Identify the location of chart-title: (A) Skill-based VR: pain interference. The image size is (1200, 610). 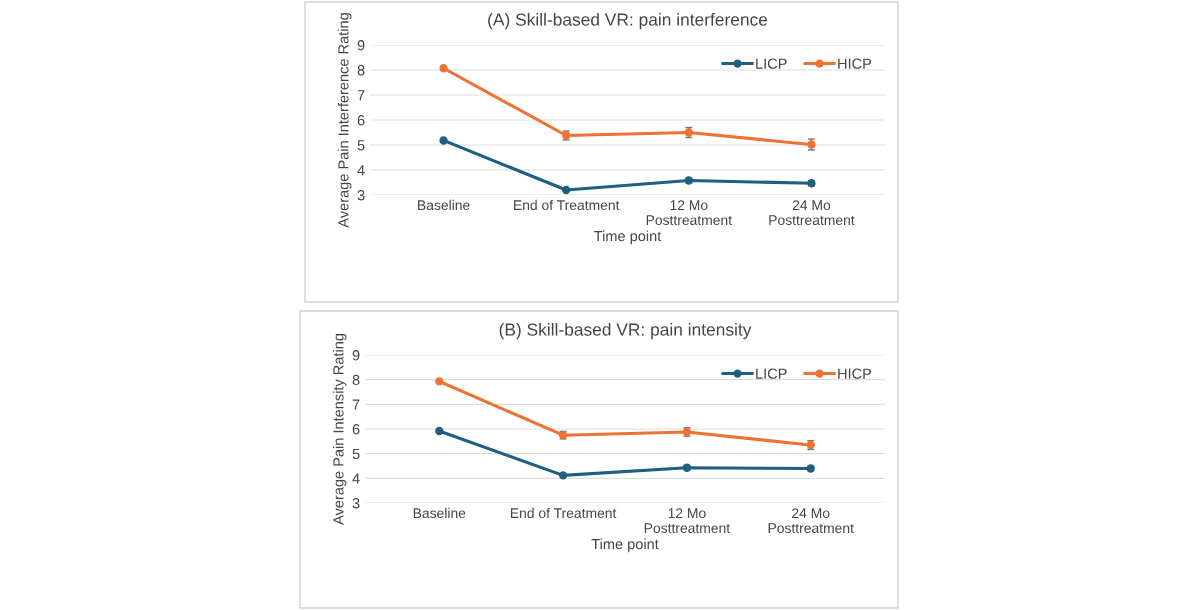
(628, 21).